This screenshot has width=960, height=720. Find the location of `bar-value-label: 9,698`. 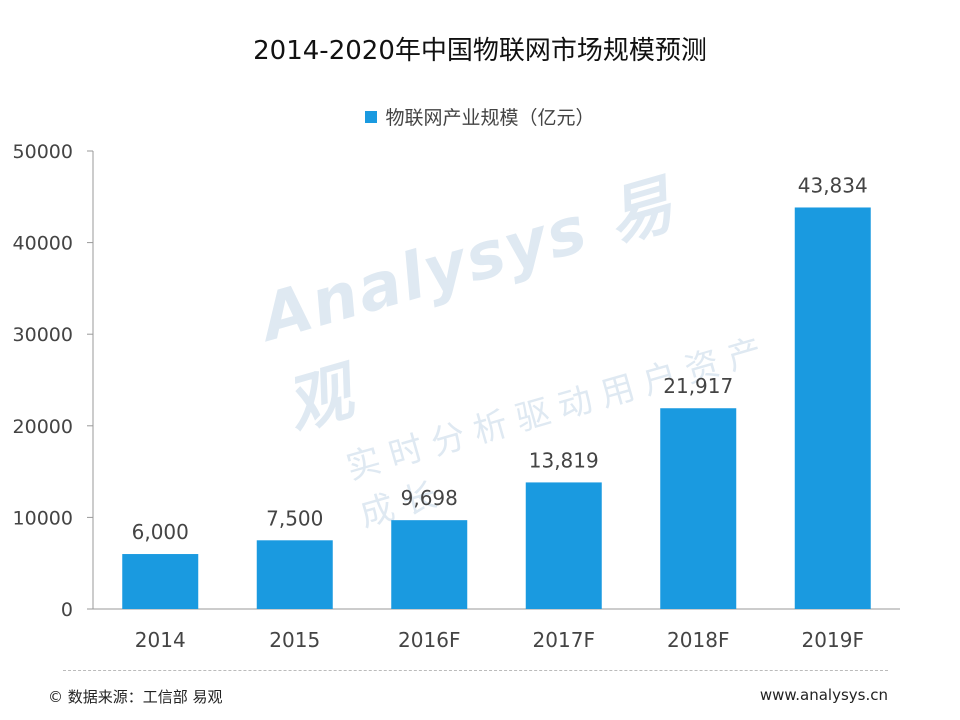

bar-value-label: 9,698 is located at coordinates (429, 498).